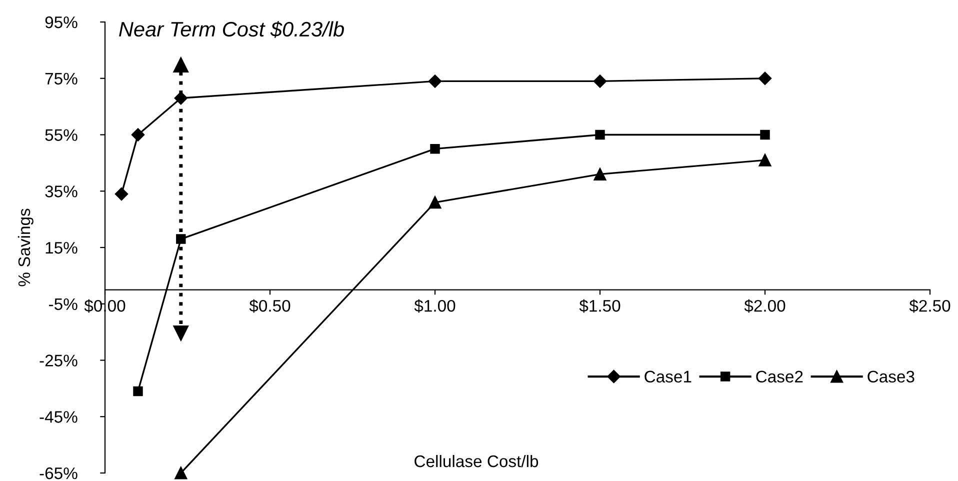 The width and height of the screenshot is (958, 481). Describe the element at coordinates (765, 306) in the screenshot. I see `x-tick-label: $2.00` at that location.